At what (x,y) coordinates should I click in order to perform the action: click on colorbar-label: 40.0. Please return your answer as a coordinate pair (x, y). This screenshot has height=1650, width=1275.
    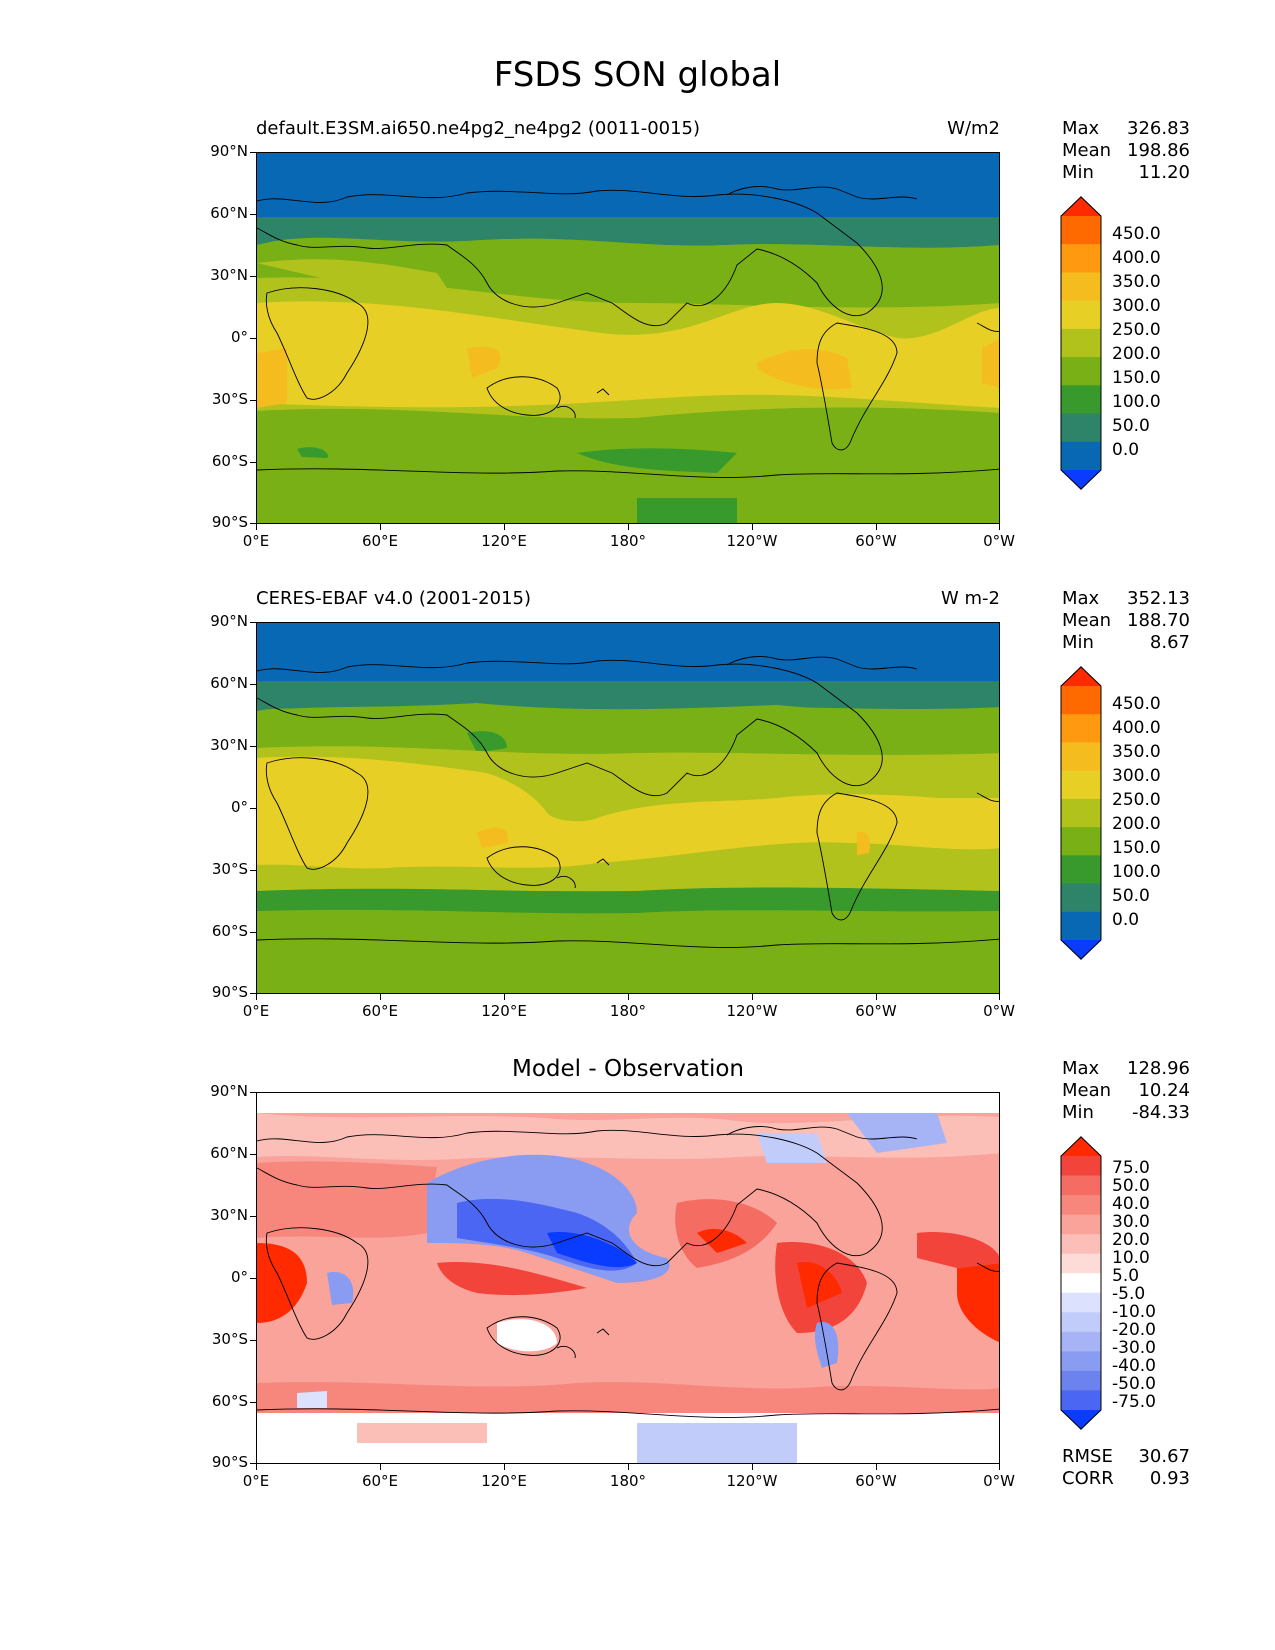
    Looking at the image, I should click on (1131, 1204).